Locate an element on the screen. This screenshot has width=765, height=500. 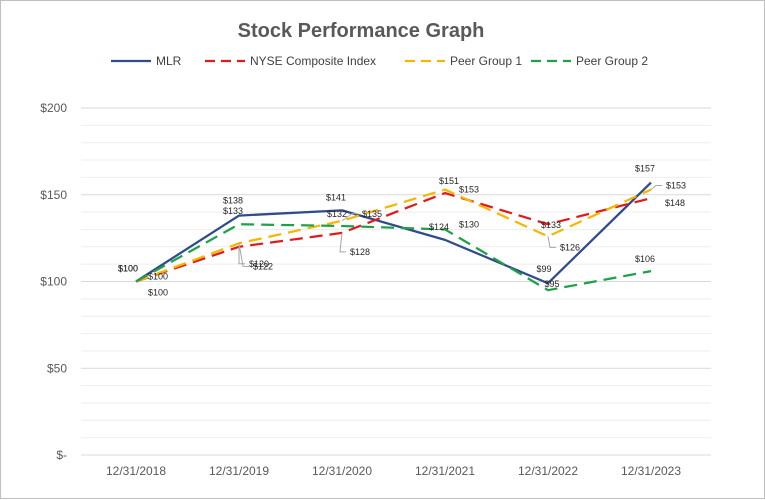
x-tick-label: 12/31/2023 is located at coordinates (651, 471).